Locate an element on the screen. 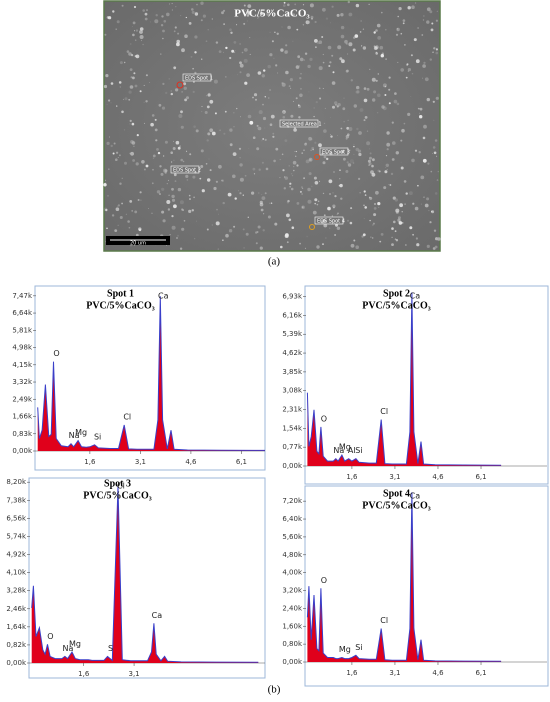 The width and height of the screenshot is (550, 702). spot-label: EDS Spot 4 is located at coordinates (331, 222).